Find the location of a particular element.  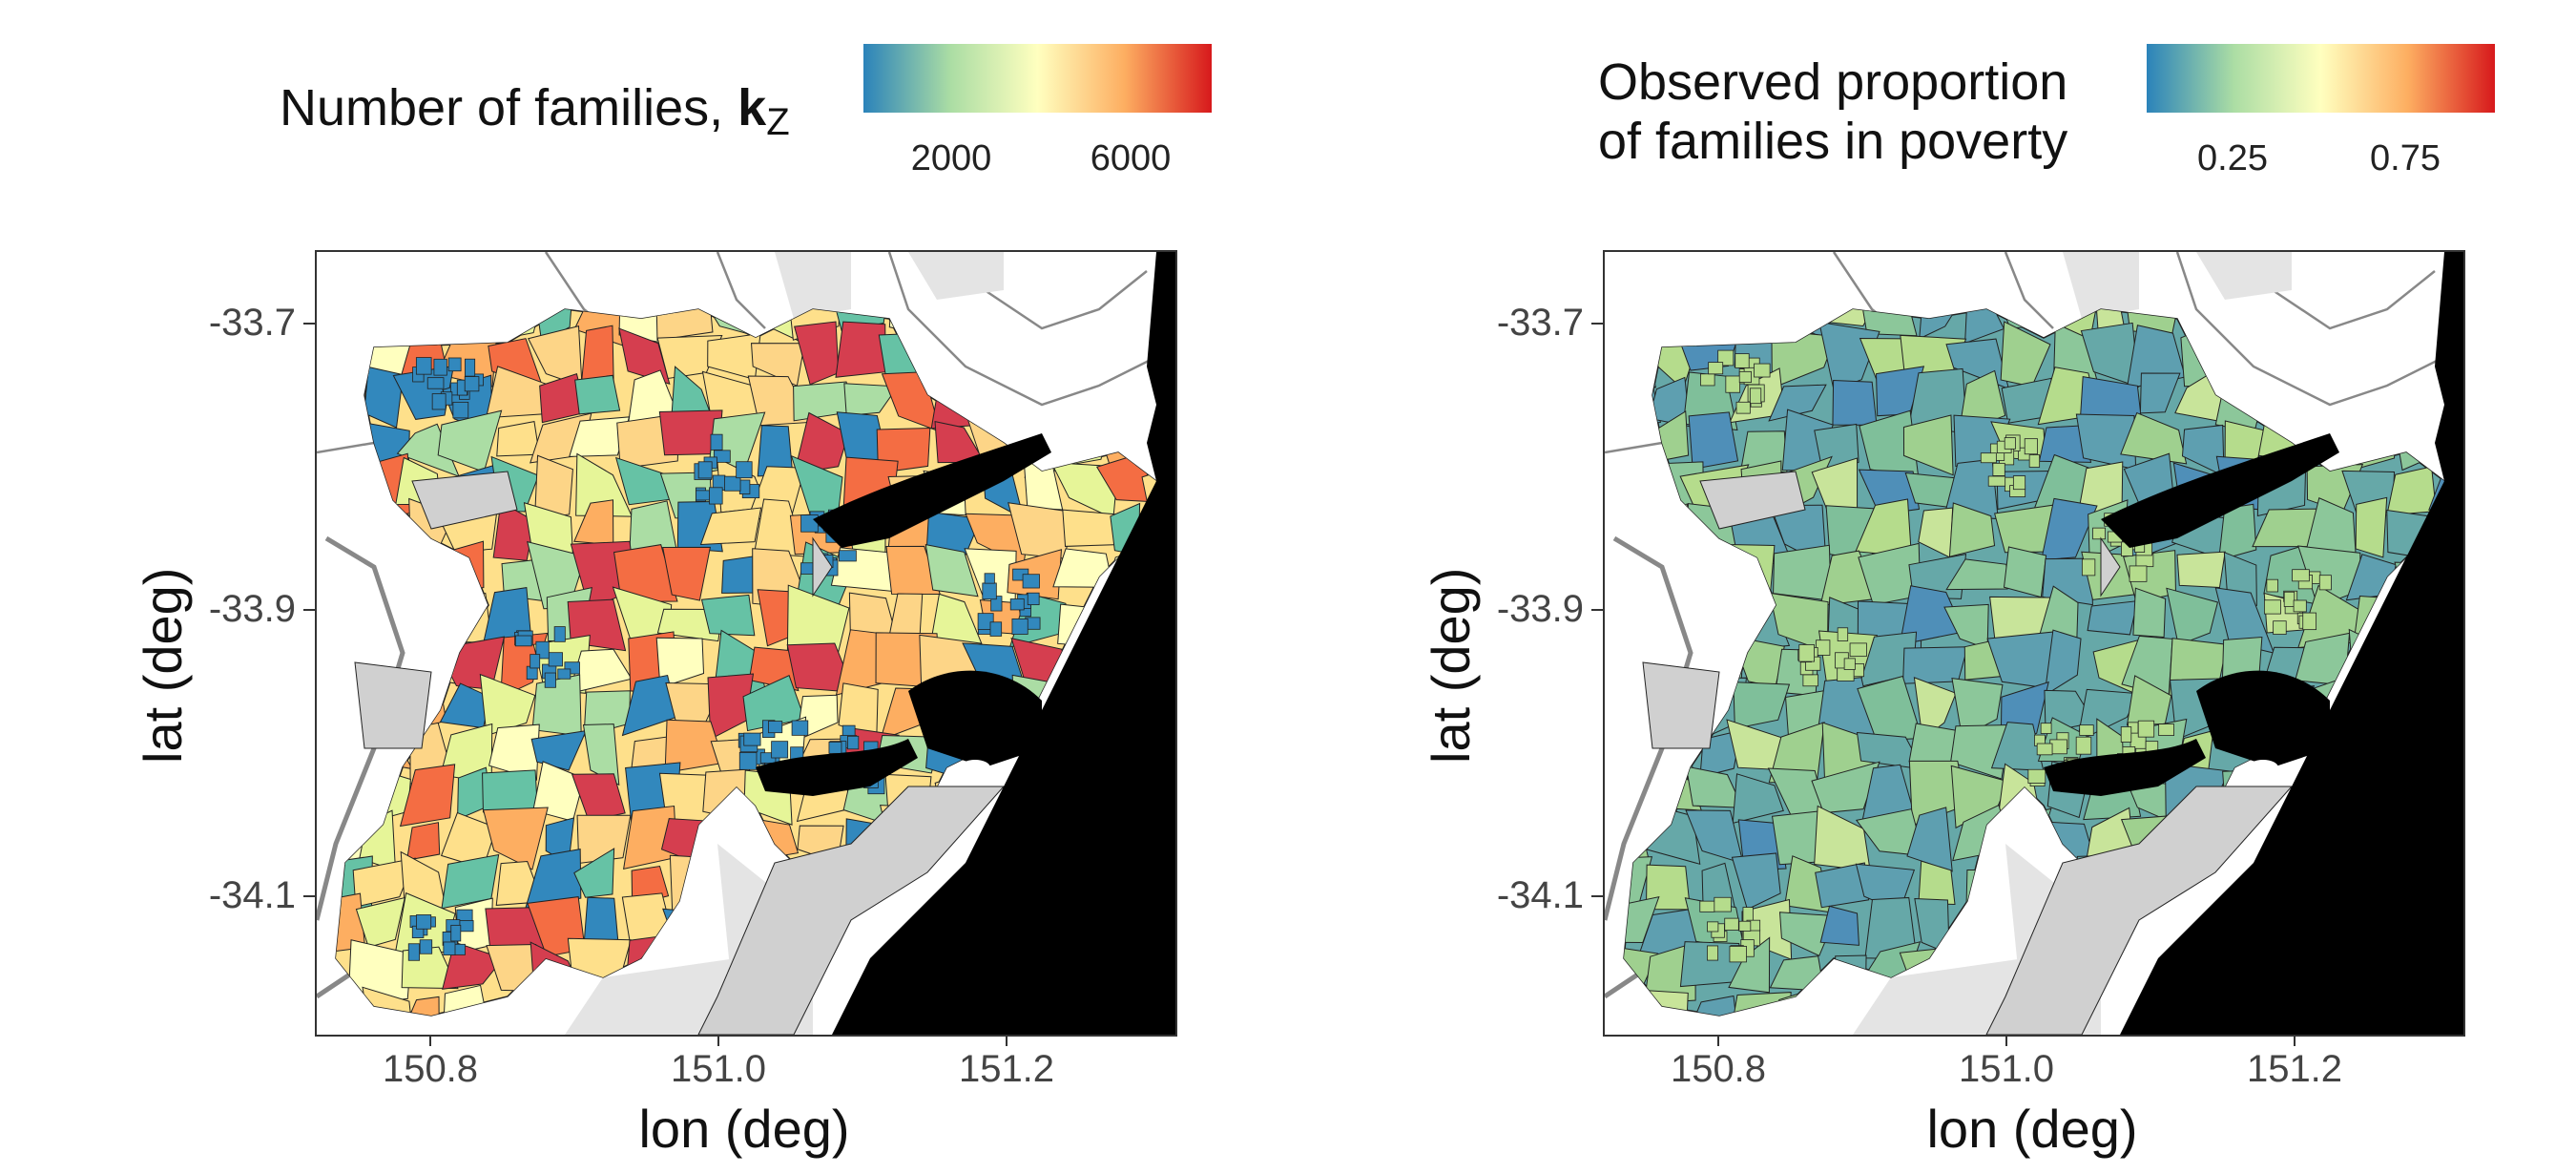

georges-river is located at coordinates (2125, 767).